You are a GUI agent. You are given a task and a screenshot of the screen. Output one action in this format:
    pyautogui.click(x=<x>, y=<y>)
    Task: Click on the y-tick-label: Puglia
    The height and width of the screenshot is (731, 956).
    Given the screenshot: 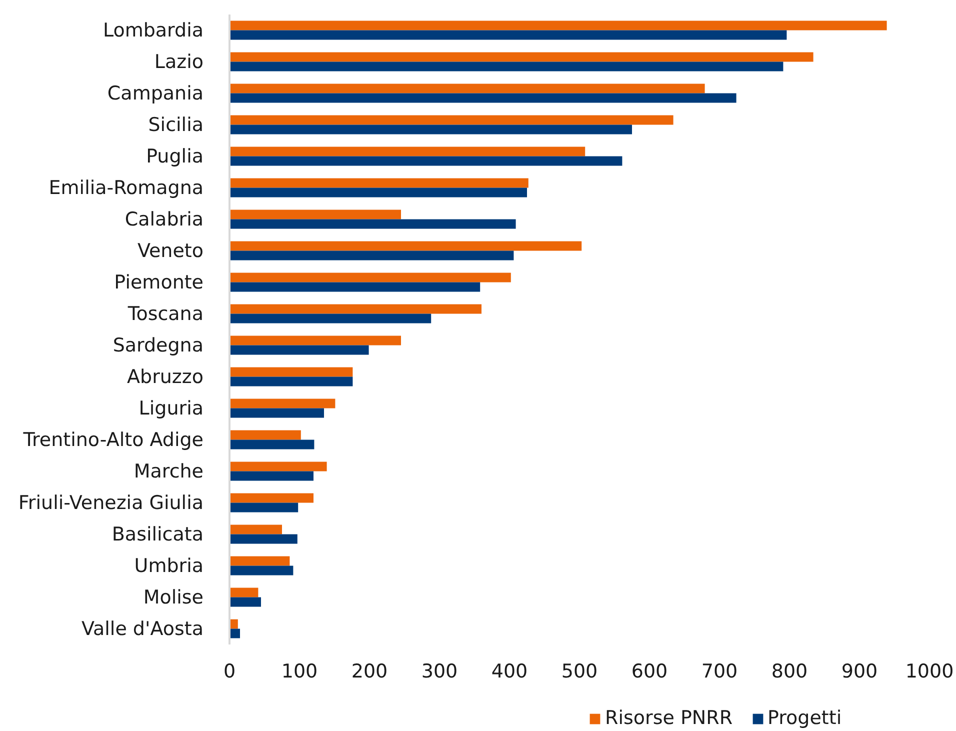 What is the action you would take?
    pyautogui.click(x=175, y=156)
    